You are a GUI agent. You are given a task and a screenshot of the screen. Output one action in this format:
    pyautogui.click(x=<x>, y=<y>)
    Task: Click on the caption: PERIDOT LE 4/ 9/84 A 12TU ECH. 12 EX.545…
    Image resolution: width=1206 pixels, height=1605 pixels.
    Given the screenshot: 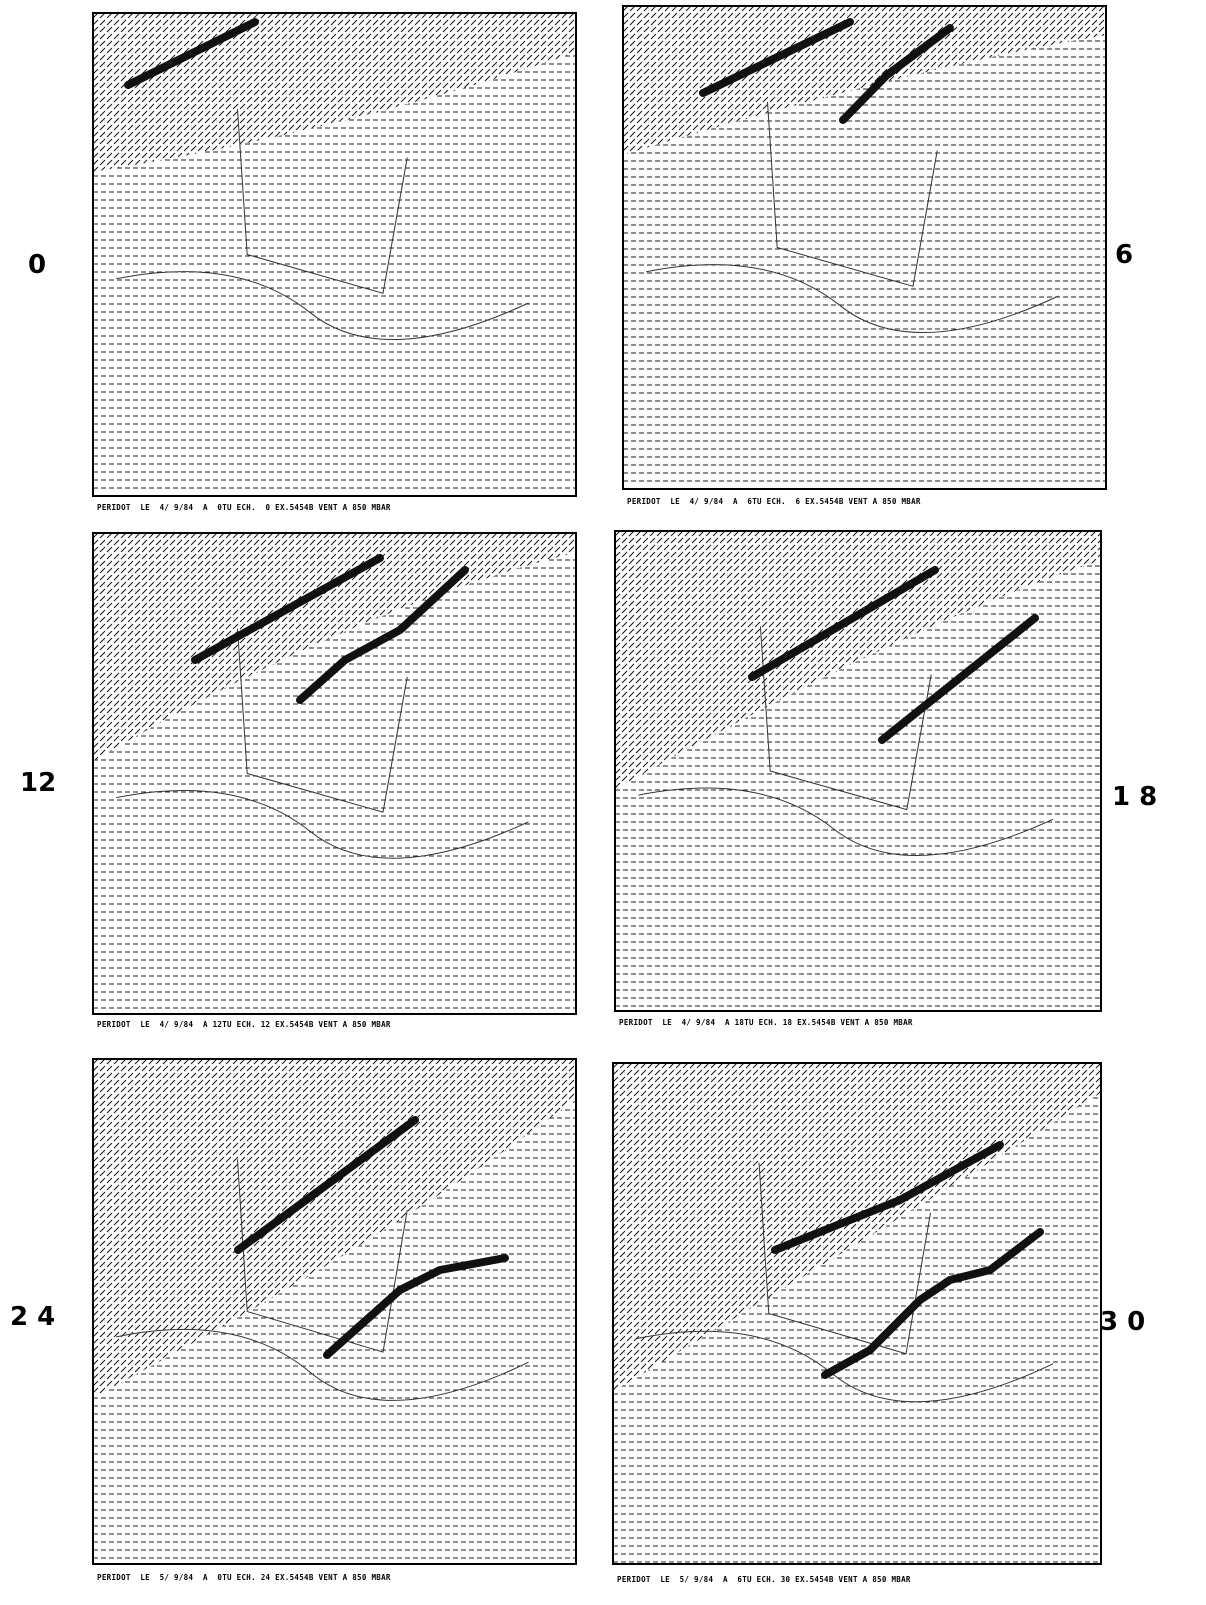 What is the action you would take?
    pyautogui.click(x=244, y=1024)
    